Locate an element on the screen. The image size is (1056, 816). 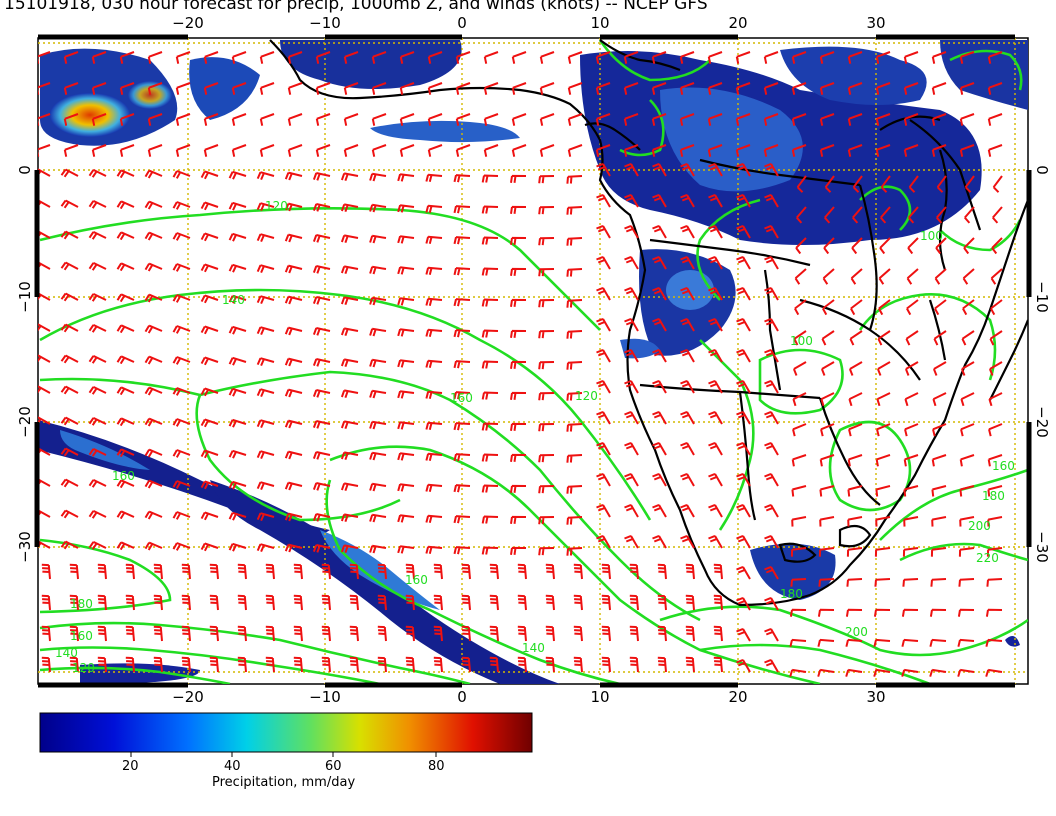
lon-label-top: 0 is located at coordinates (462, 23).